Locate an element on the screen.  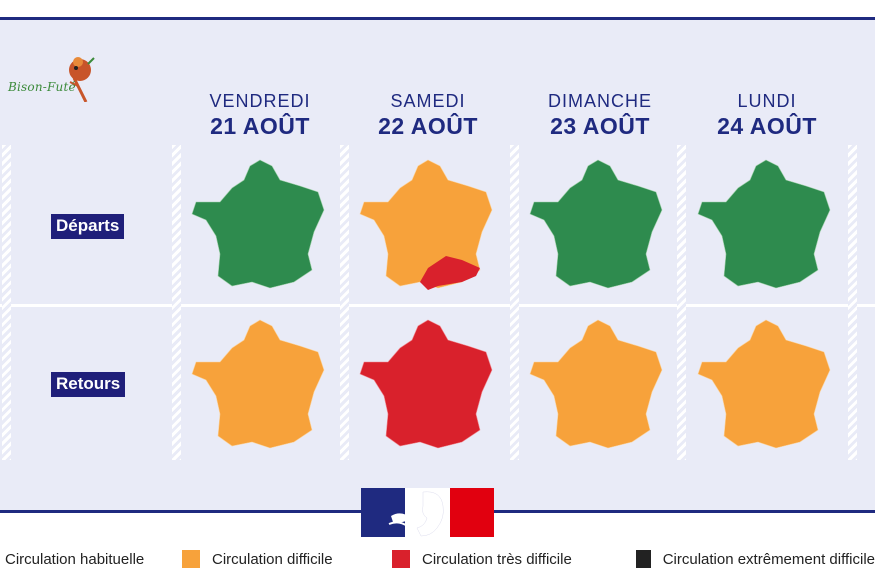
row-label-departs: Départs is located at coordinates (88, 226).